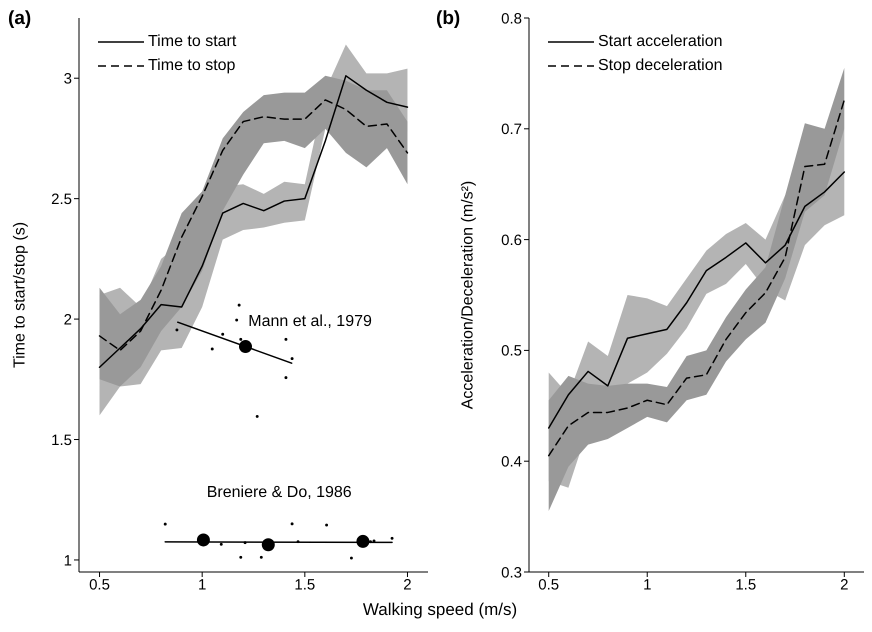 This screenshot has width=872, height=632. I want to click on chart-title: (b), so click(448, 19).